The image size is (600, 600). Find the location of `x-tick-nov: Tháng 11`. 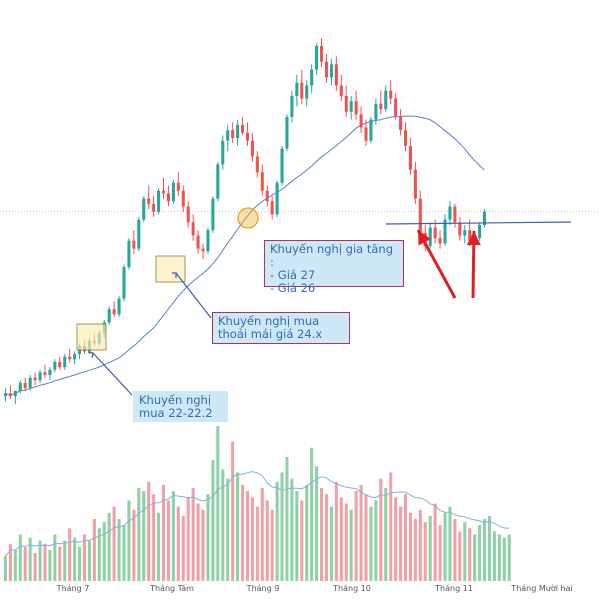

x-tick-nov: Tháng 11 is located at coordinates (454, 588).